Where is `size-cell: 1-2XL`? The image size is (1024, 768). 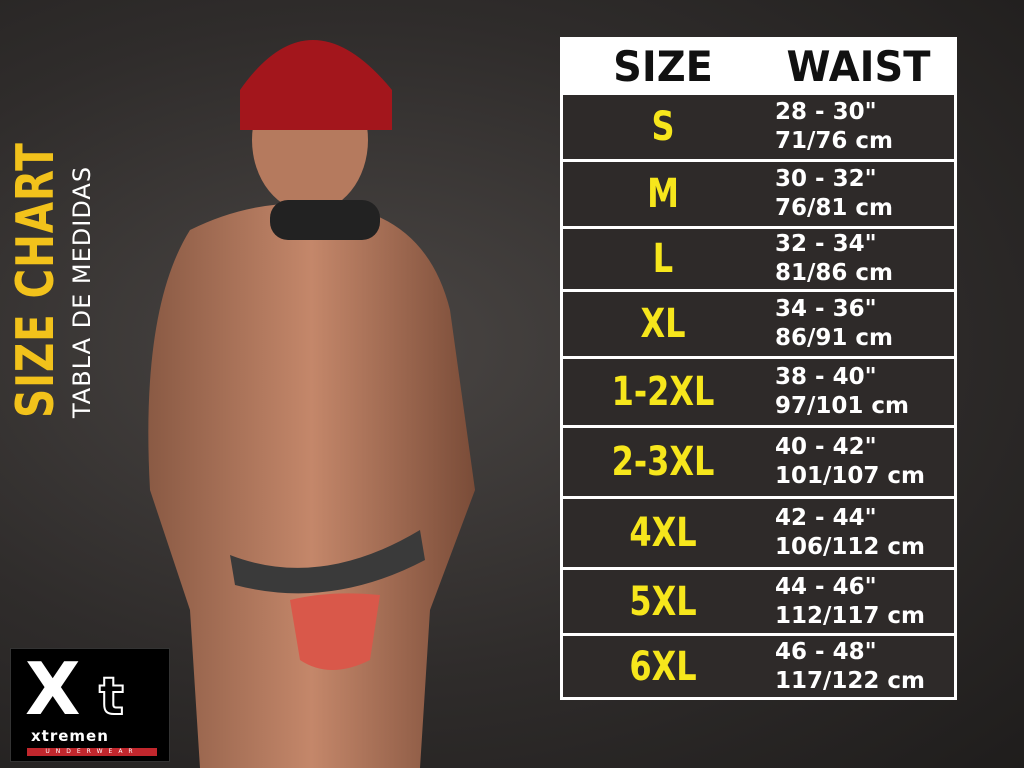
size-cell: 1-2XL is located at coordinates (663, 392).